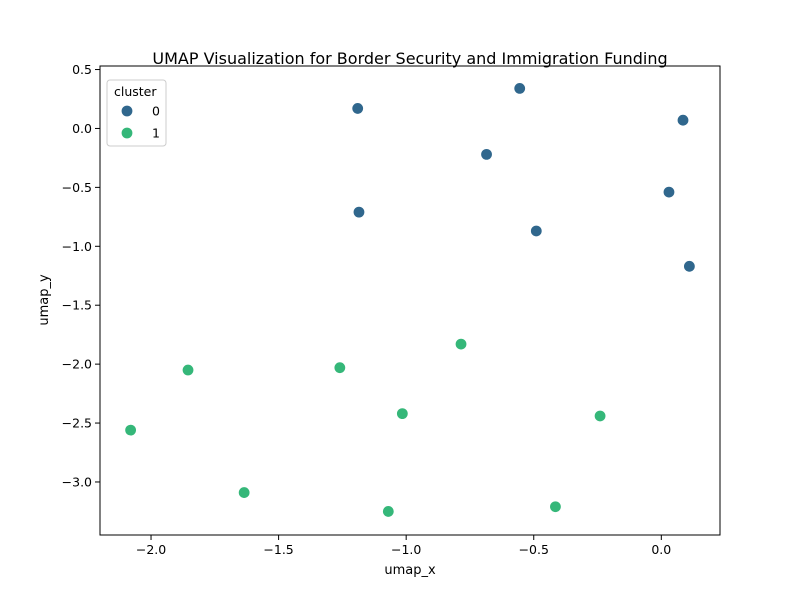 The image size is (800, 600). What do you see at coordinates (156, 111) in the screenshot?
I see `legend-label-cluster-0: 0` at bounding box center [156, 111].